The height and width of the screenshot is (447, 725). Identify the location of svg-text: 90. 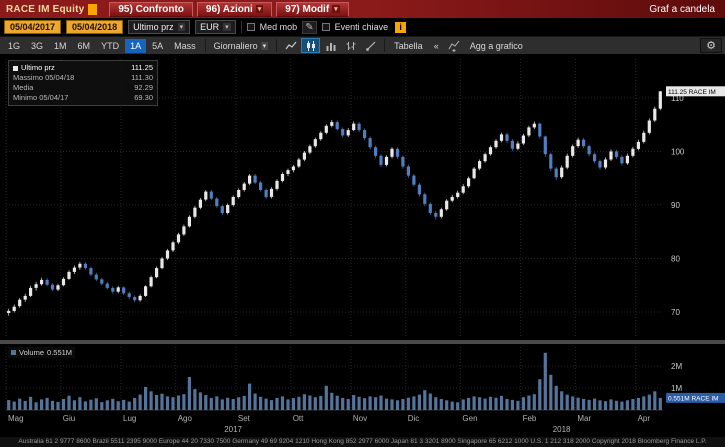
(675, 205).